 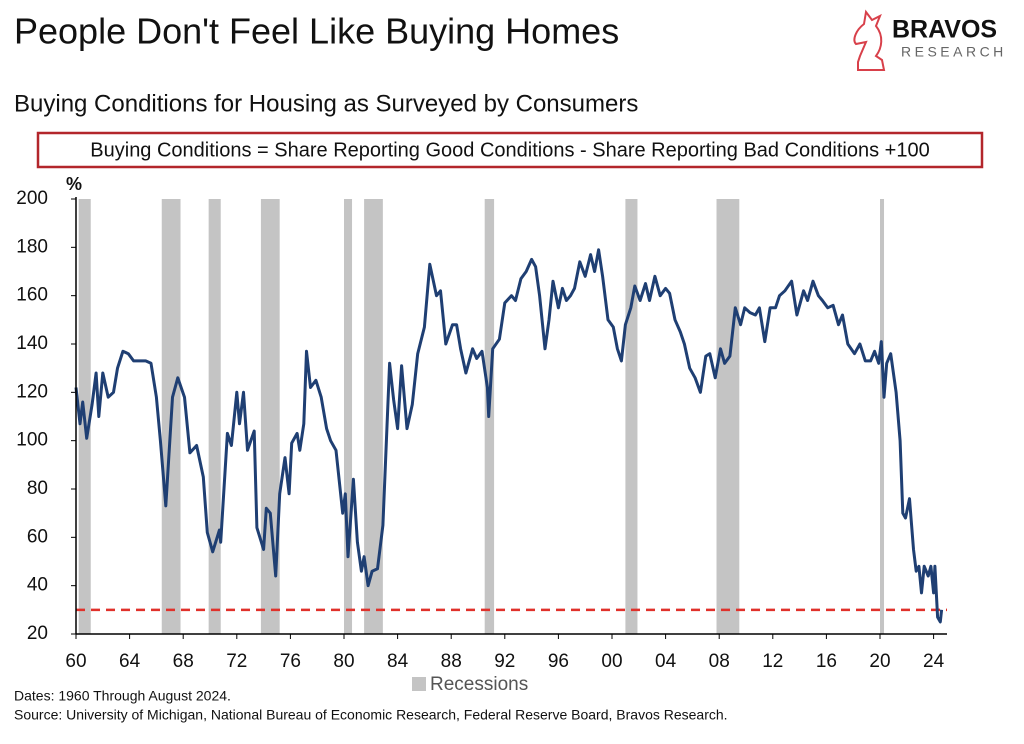 What do you see at coordinates (37, 536) in the screenshot?
I see `y-tick-label: 60` at bounding box center [37, 536].